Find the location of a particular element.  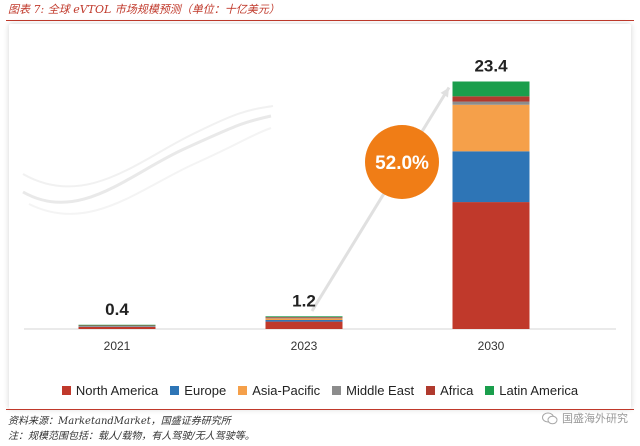

bottom-divider is located at coordinates (320, 409).